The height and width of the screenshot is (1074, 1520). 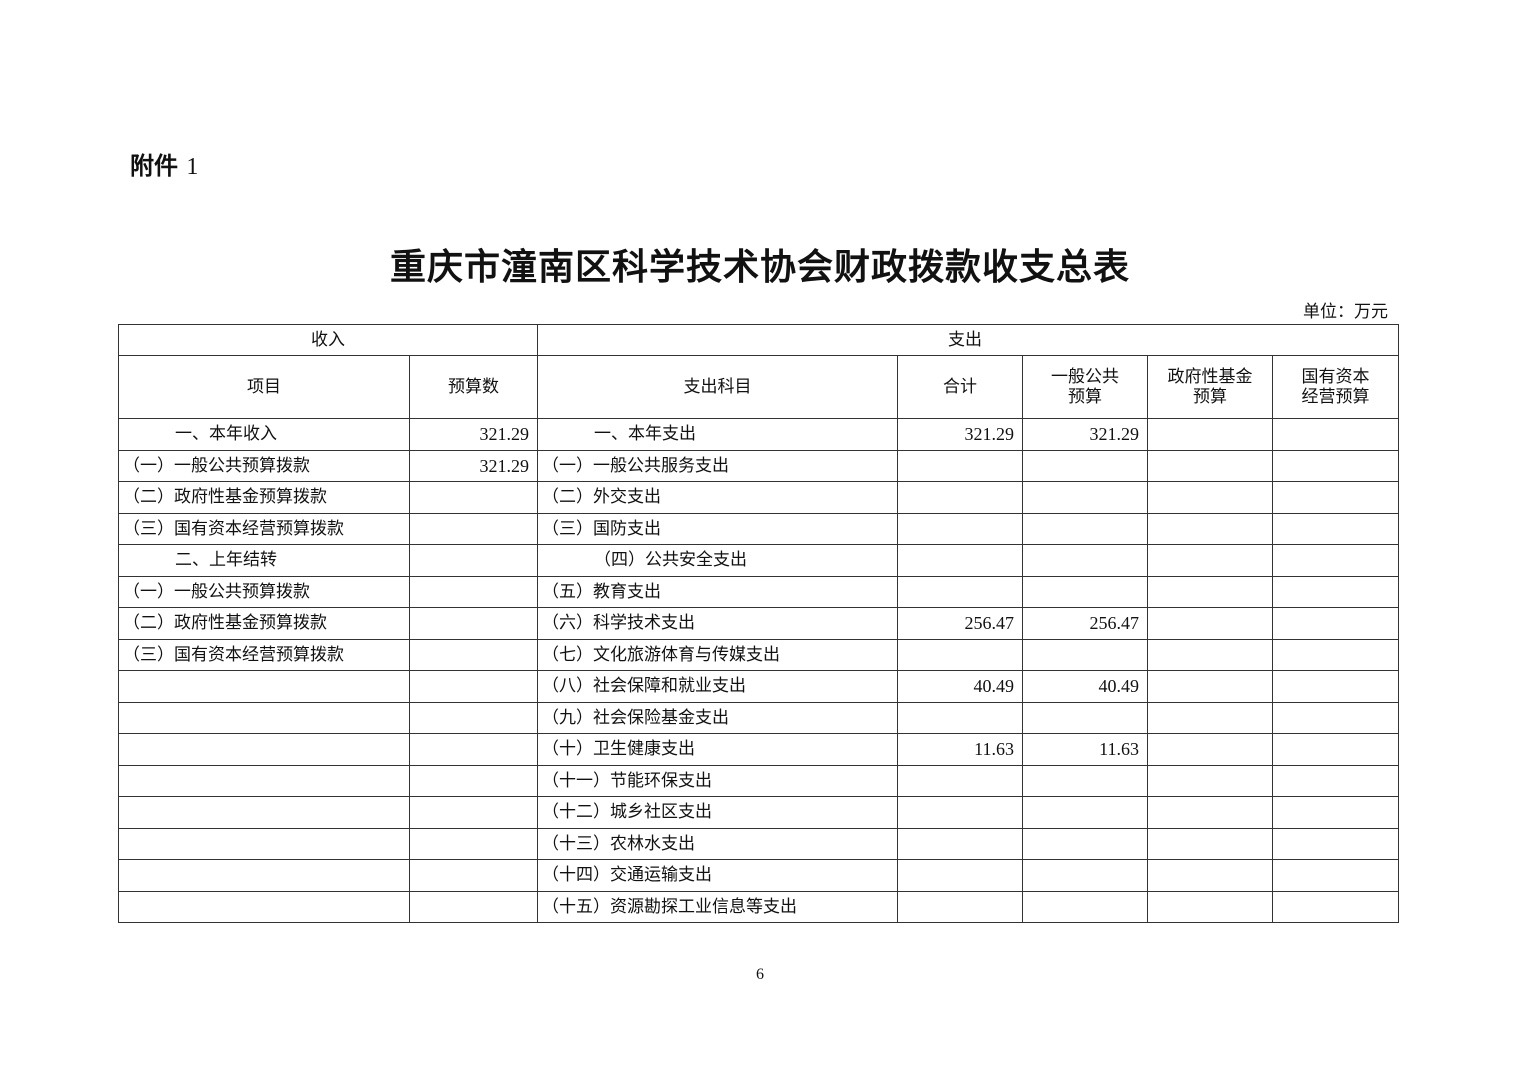 I want to click on cell-general-public: 256.47, so click(x=1085, y=623).